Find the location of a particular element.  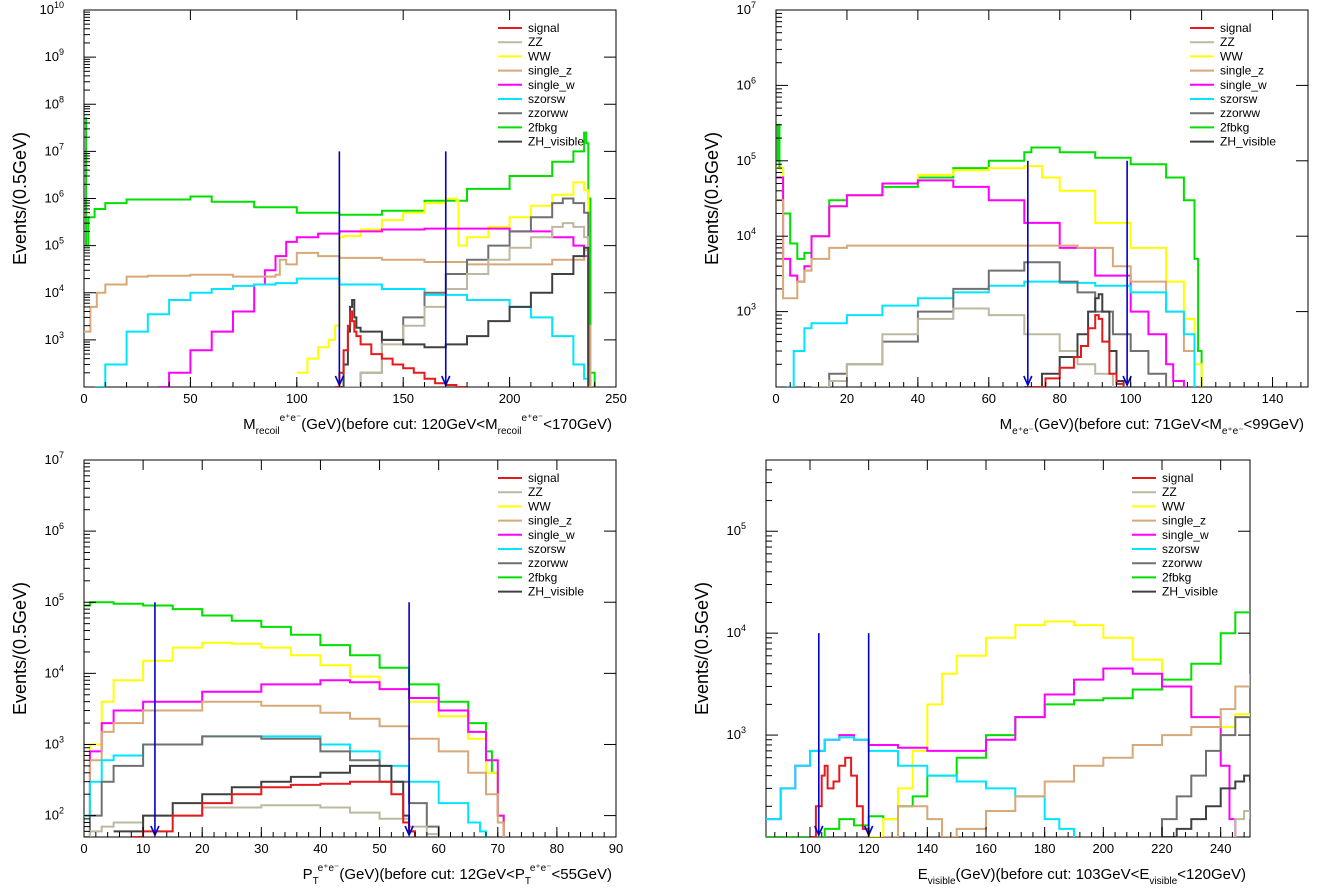

x-axis-label-part: <55GeV) is located at coordinates (582, 874).